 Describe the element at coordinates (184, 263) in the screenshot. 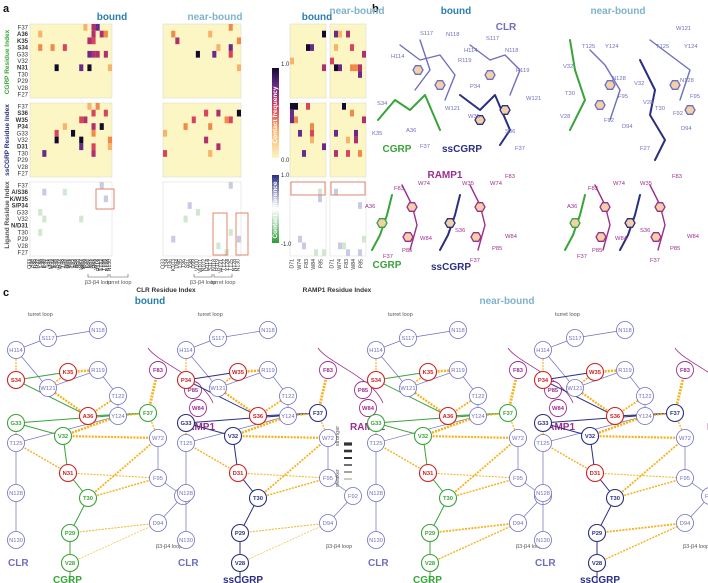

I see `x-tick-label: T96` at that location.